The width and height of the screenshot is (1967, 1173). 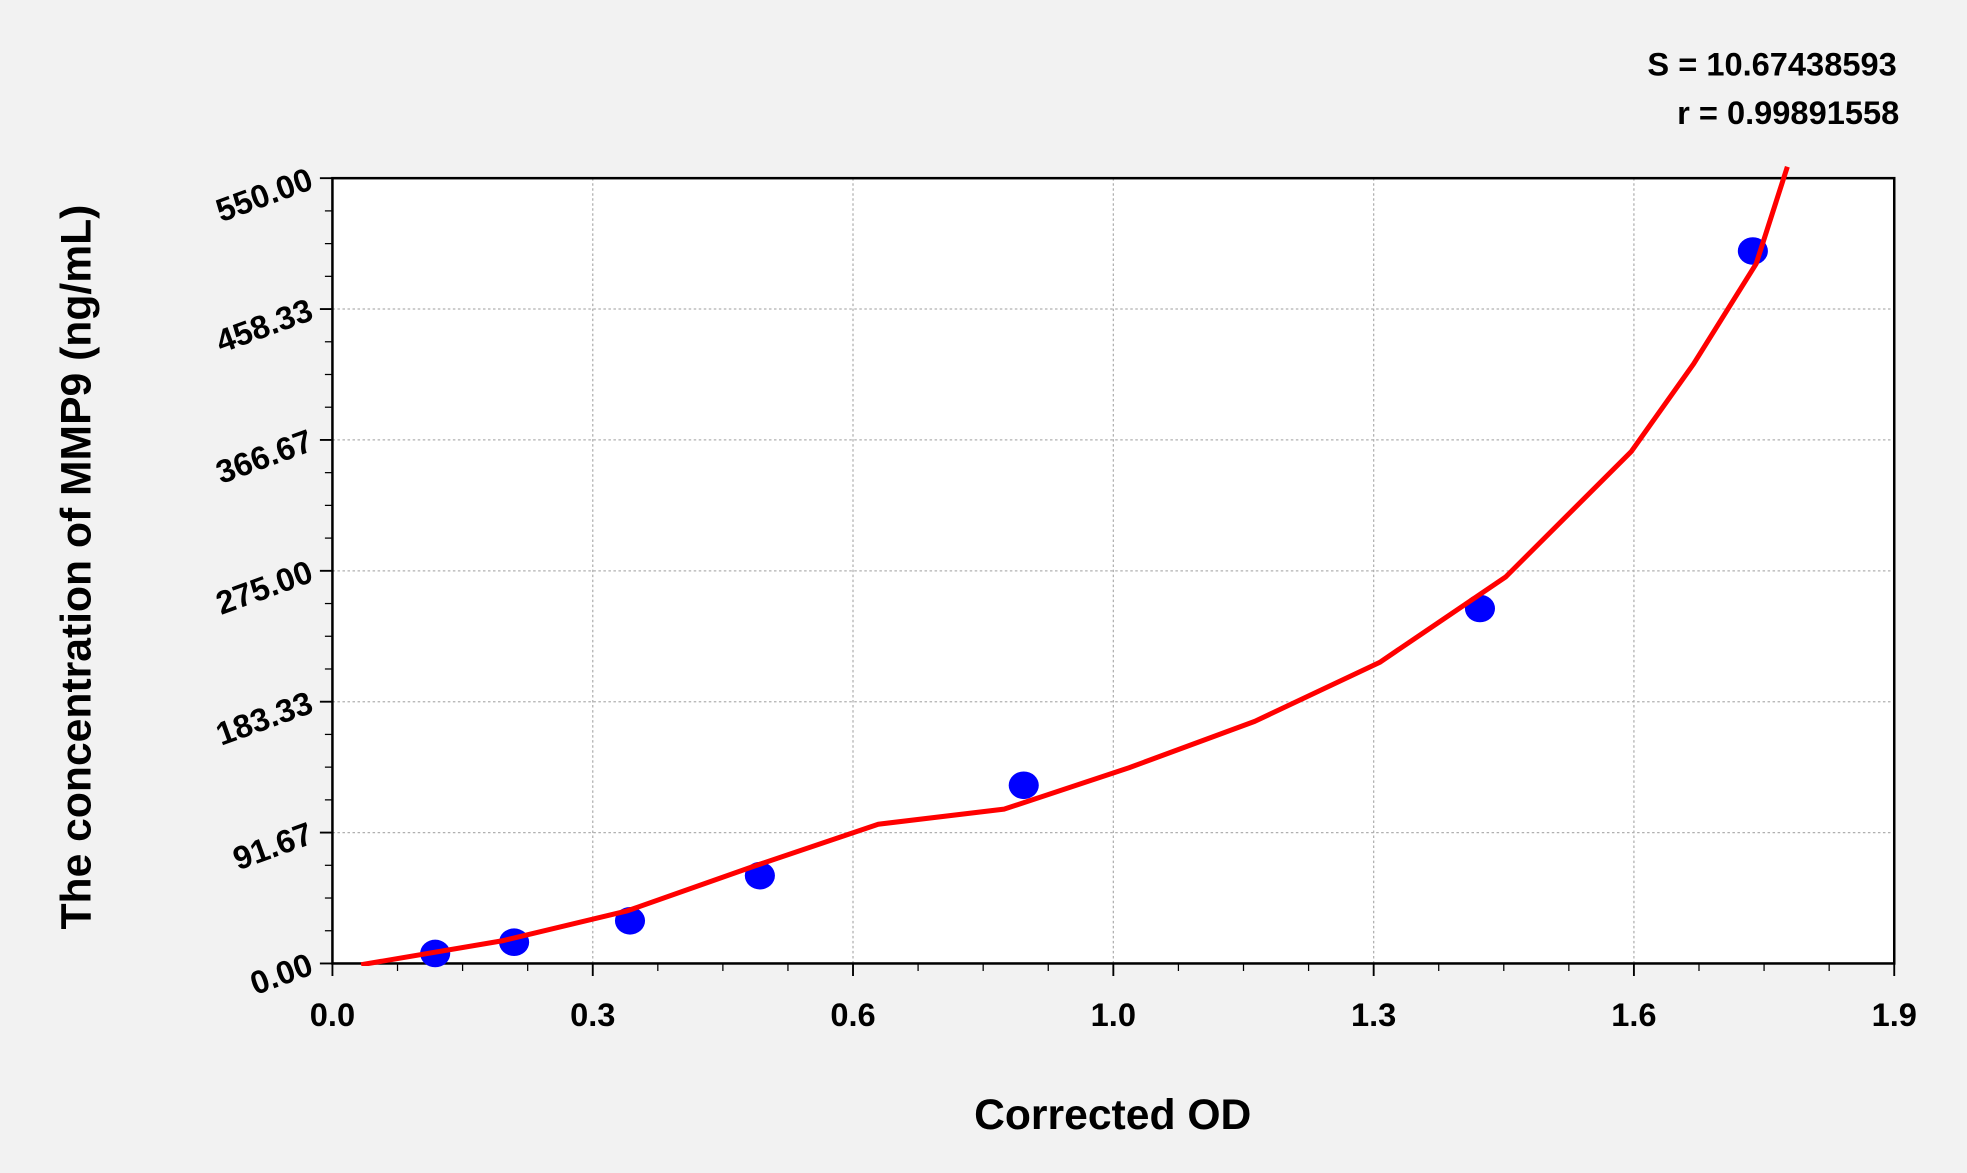 I want to click on y-axis-label: The concentration of MMP9 (ng/mL), so click(x=76, y=567).